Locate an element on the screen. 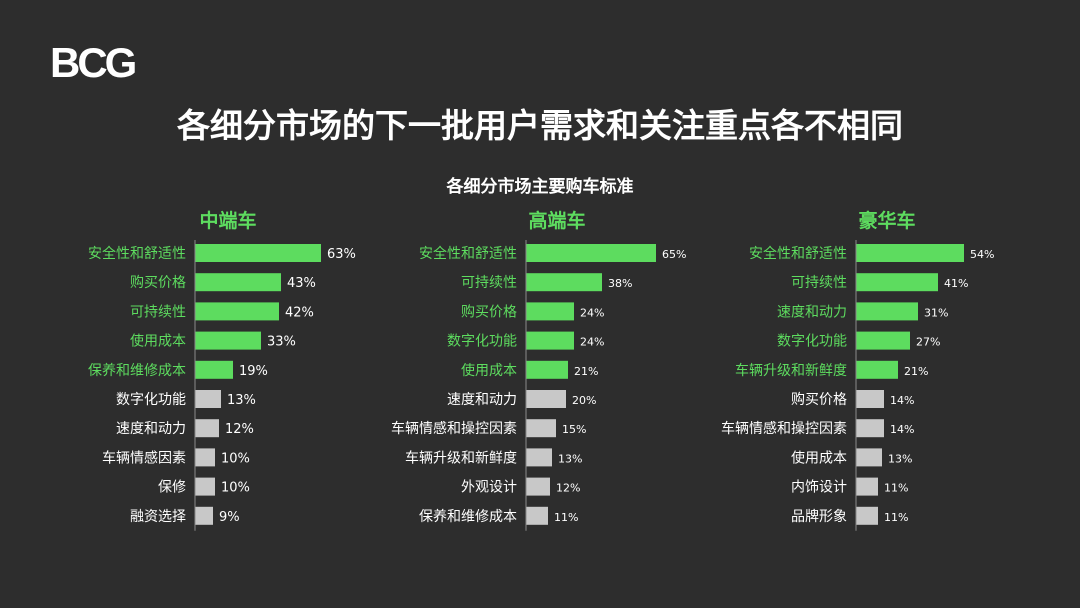 This screenshot has height=608, width=1080. value-label: 41% is located at coordinates (956, 283).